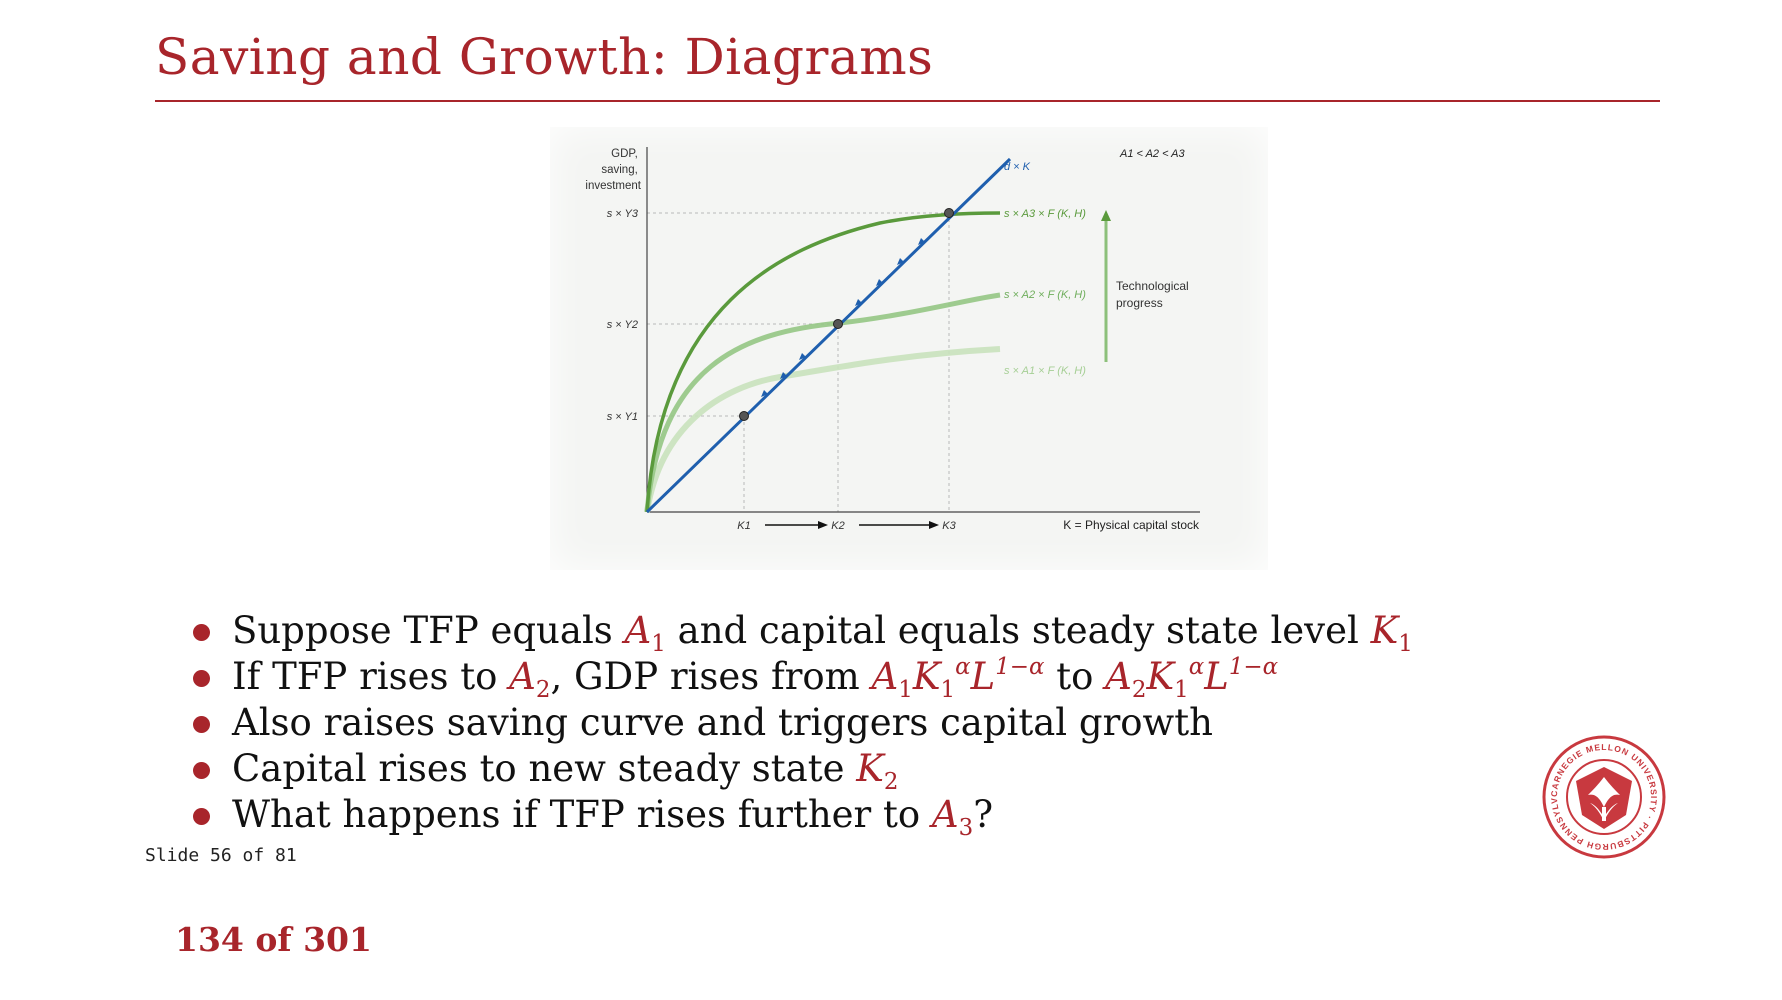  Describe the element at coordinates (221, 855) in the screenshot. I see `slide-counter: Slide 56 of 81` at that location.